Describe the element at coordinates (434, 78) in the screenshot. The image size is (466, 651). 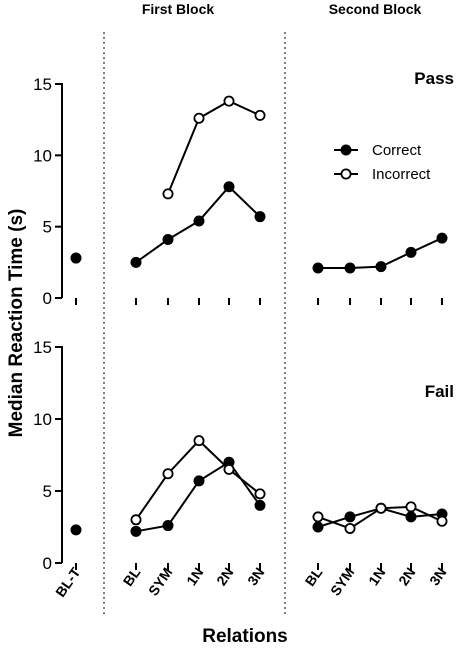
I see `panel-label-pass: Pass` at that location.